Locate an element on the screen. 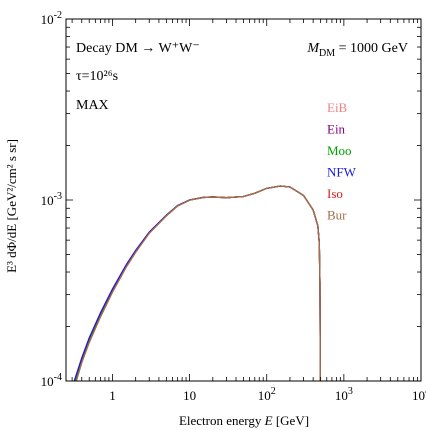 Image resolution: width=426 pixels, height=430 pixels. y-tick-label: 10⁻⁴ is located at coordinates (51, 380).